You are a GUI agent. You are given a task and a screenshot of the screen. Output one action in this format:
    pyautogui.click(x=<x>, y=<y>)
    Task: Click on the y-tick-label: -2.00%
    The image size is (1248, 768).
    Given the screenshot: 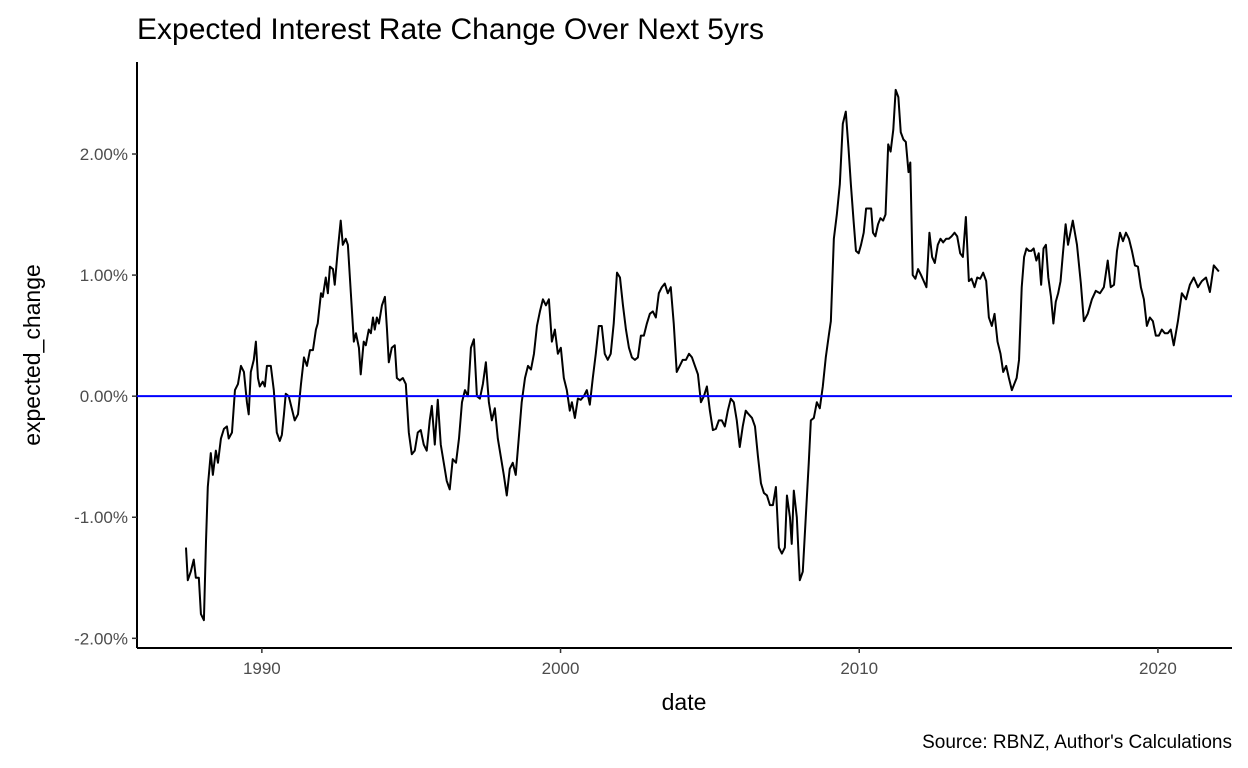 What is the action you would take?
    pyautogui.click(x=101, y=638)
    